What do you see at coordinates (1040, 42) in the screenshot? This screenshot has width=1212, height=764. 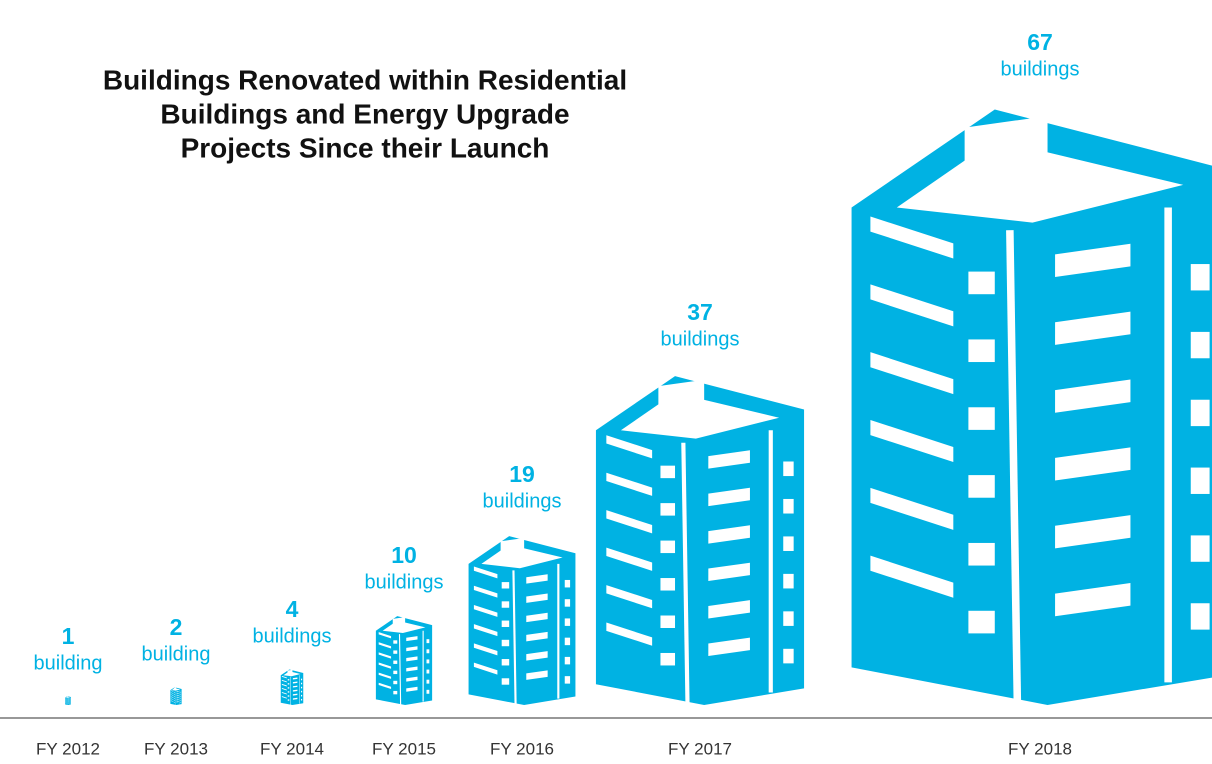 I see `value-label: 67` at bounding box center [1040, 42].